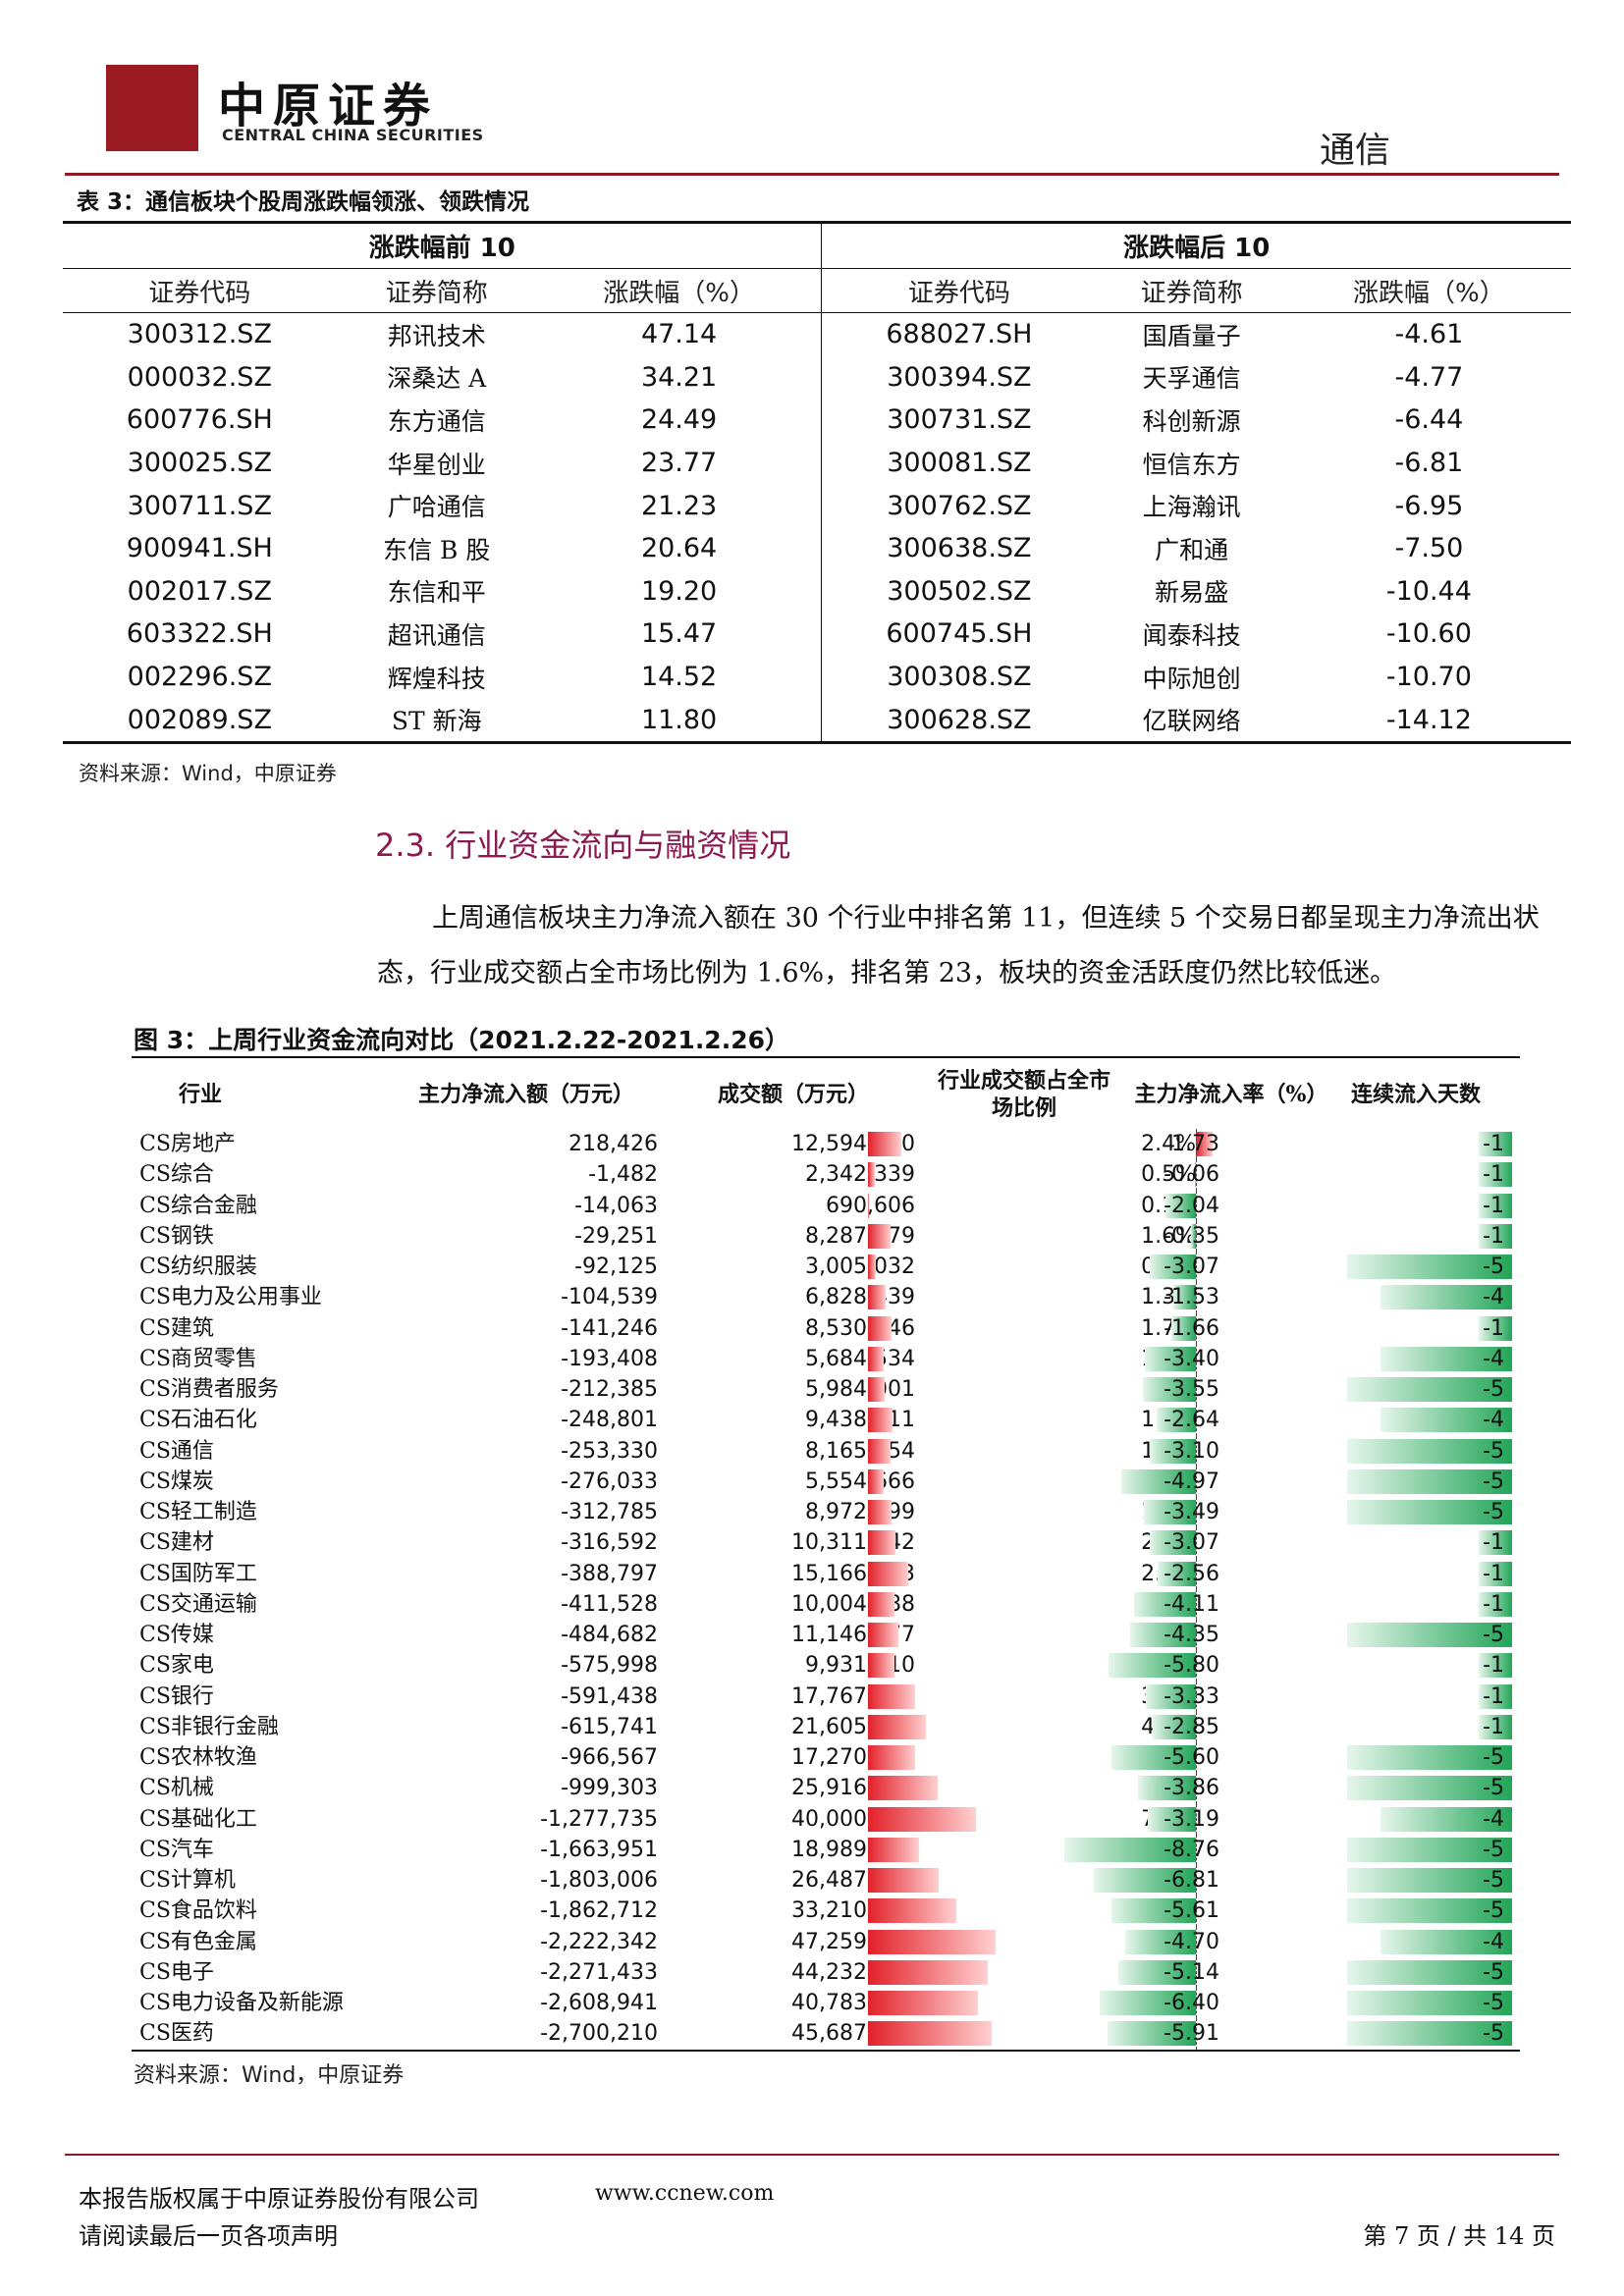  What do you see at coordinates (1428, 291) in the screenshot?
I see `col-pct: 涨跌幅（%）` at bounding box center [1428, 291].